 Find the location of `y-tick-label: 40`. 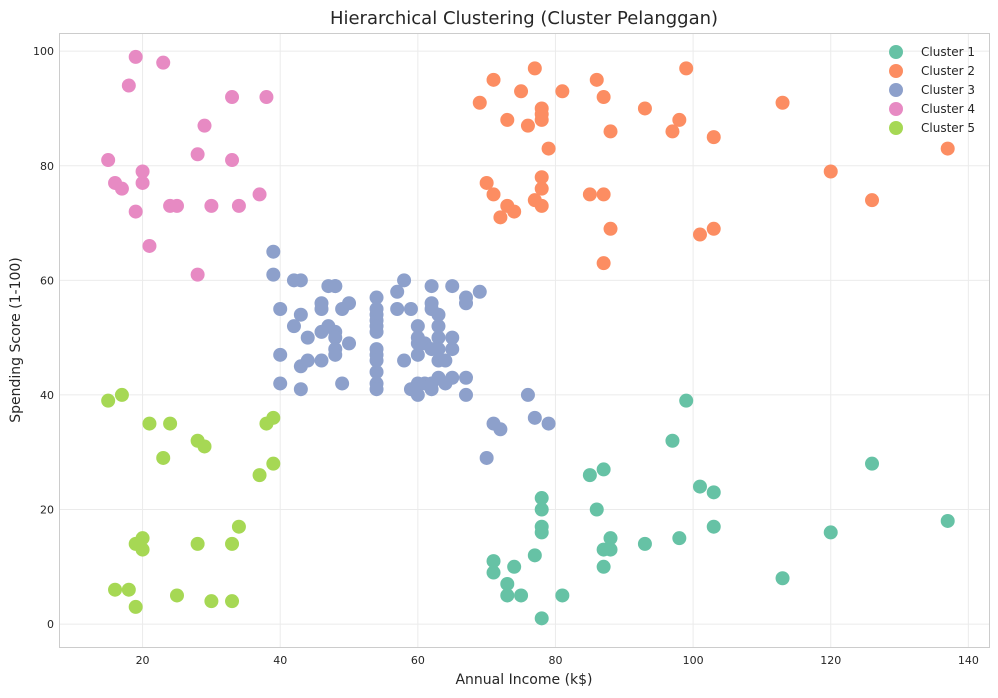

y-tick-label: 40 is located at coordinates (47, 395).